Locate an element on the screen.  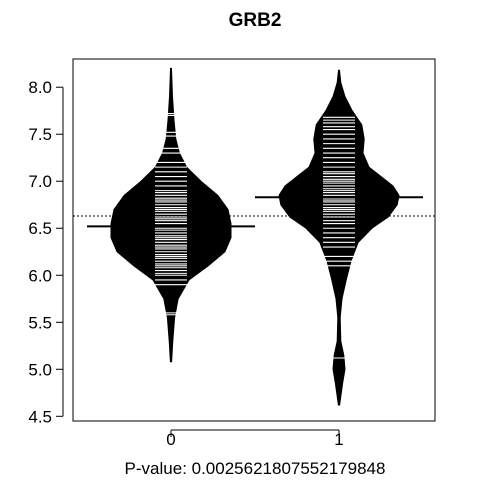
y-axis: 4.5 5.0 5.5 6.0 6.5 7.0 7.5 8.0 is located at coordinates (46, 252).